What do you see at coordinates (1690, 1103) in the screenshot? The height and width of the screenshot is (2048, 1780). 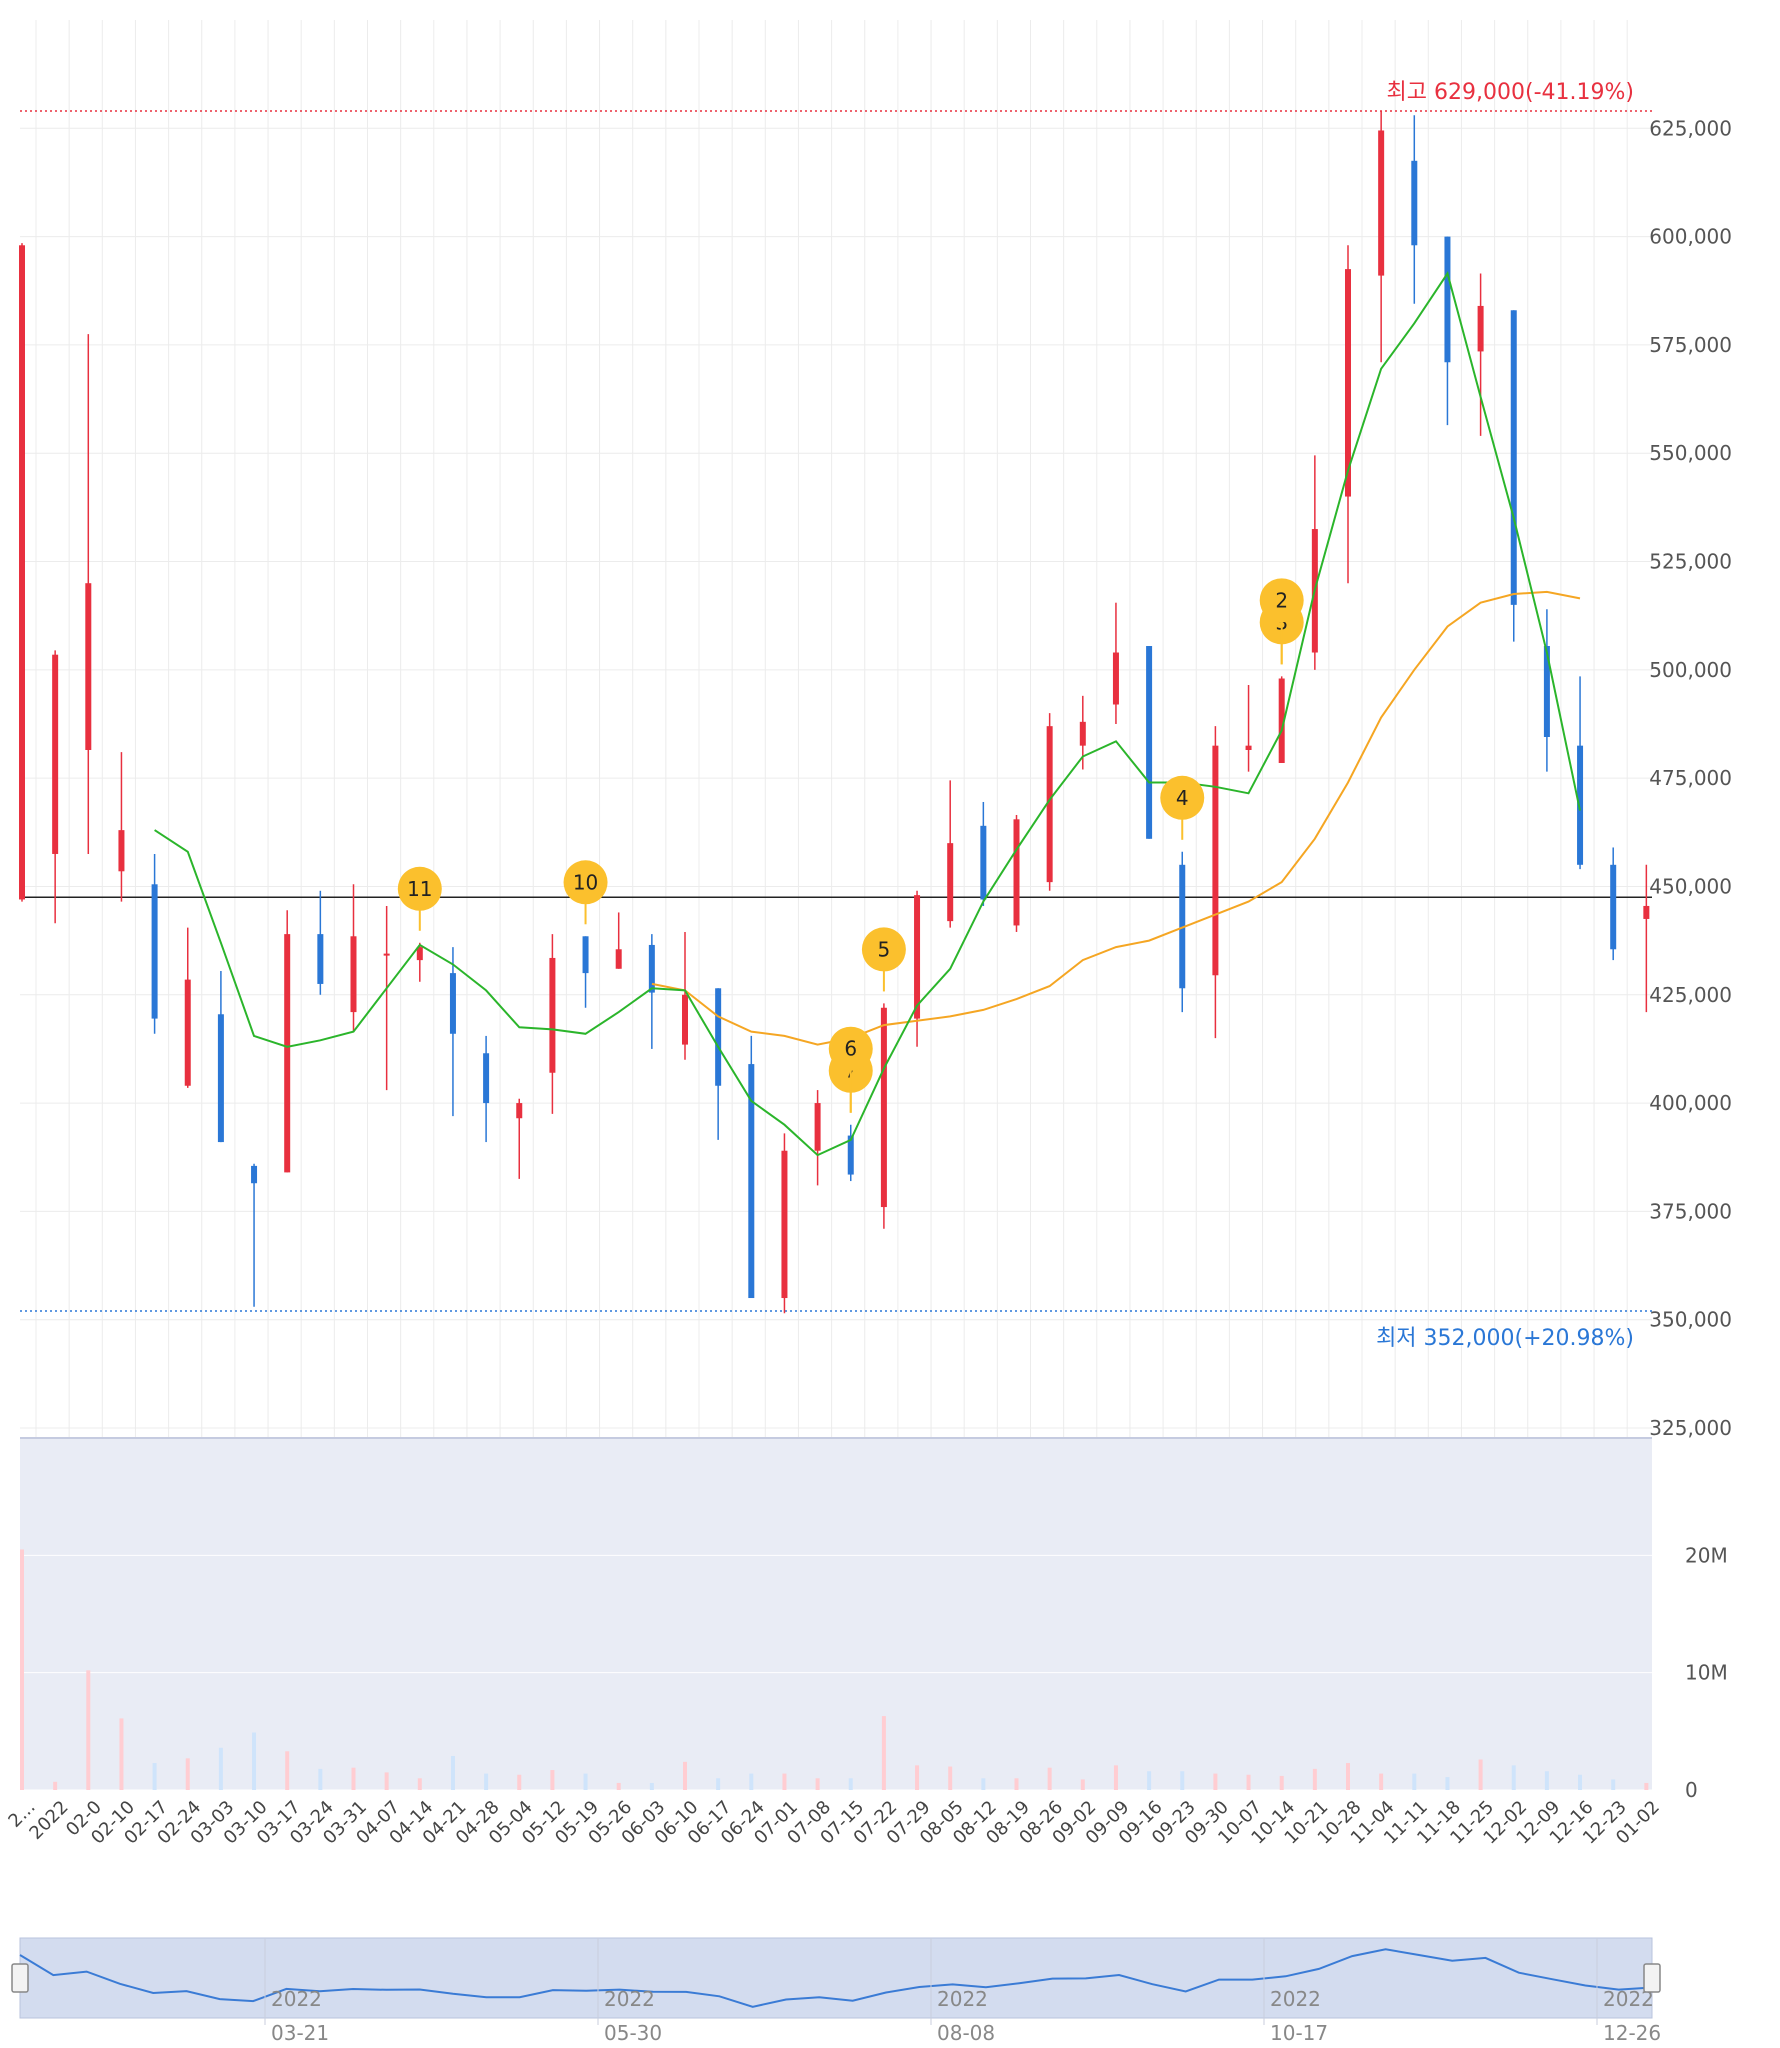 I see `price-tick-label: 400,000` at bounding box center [1690, 1103].